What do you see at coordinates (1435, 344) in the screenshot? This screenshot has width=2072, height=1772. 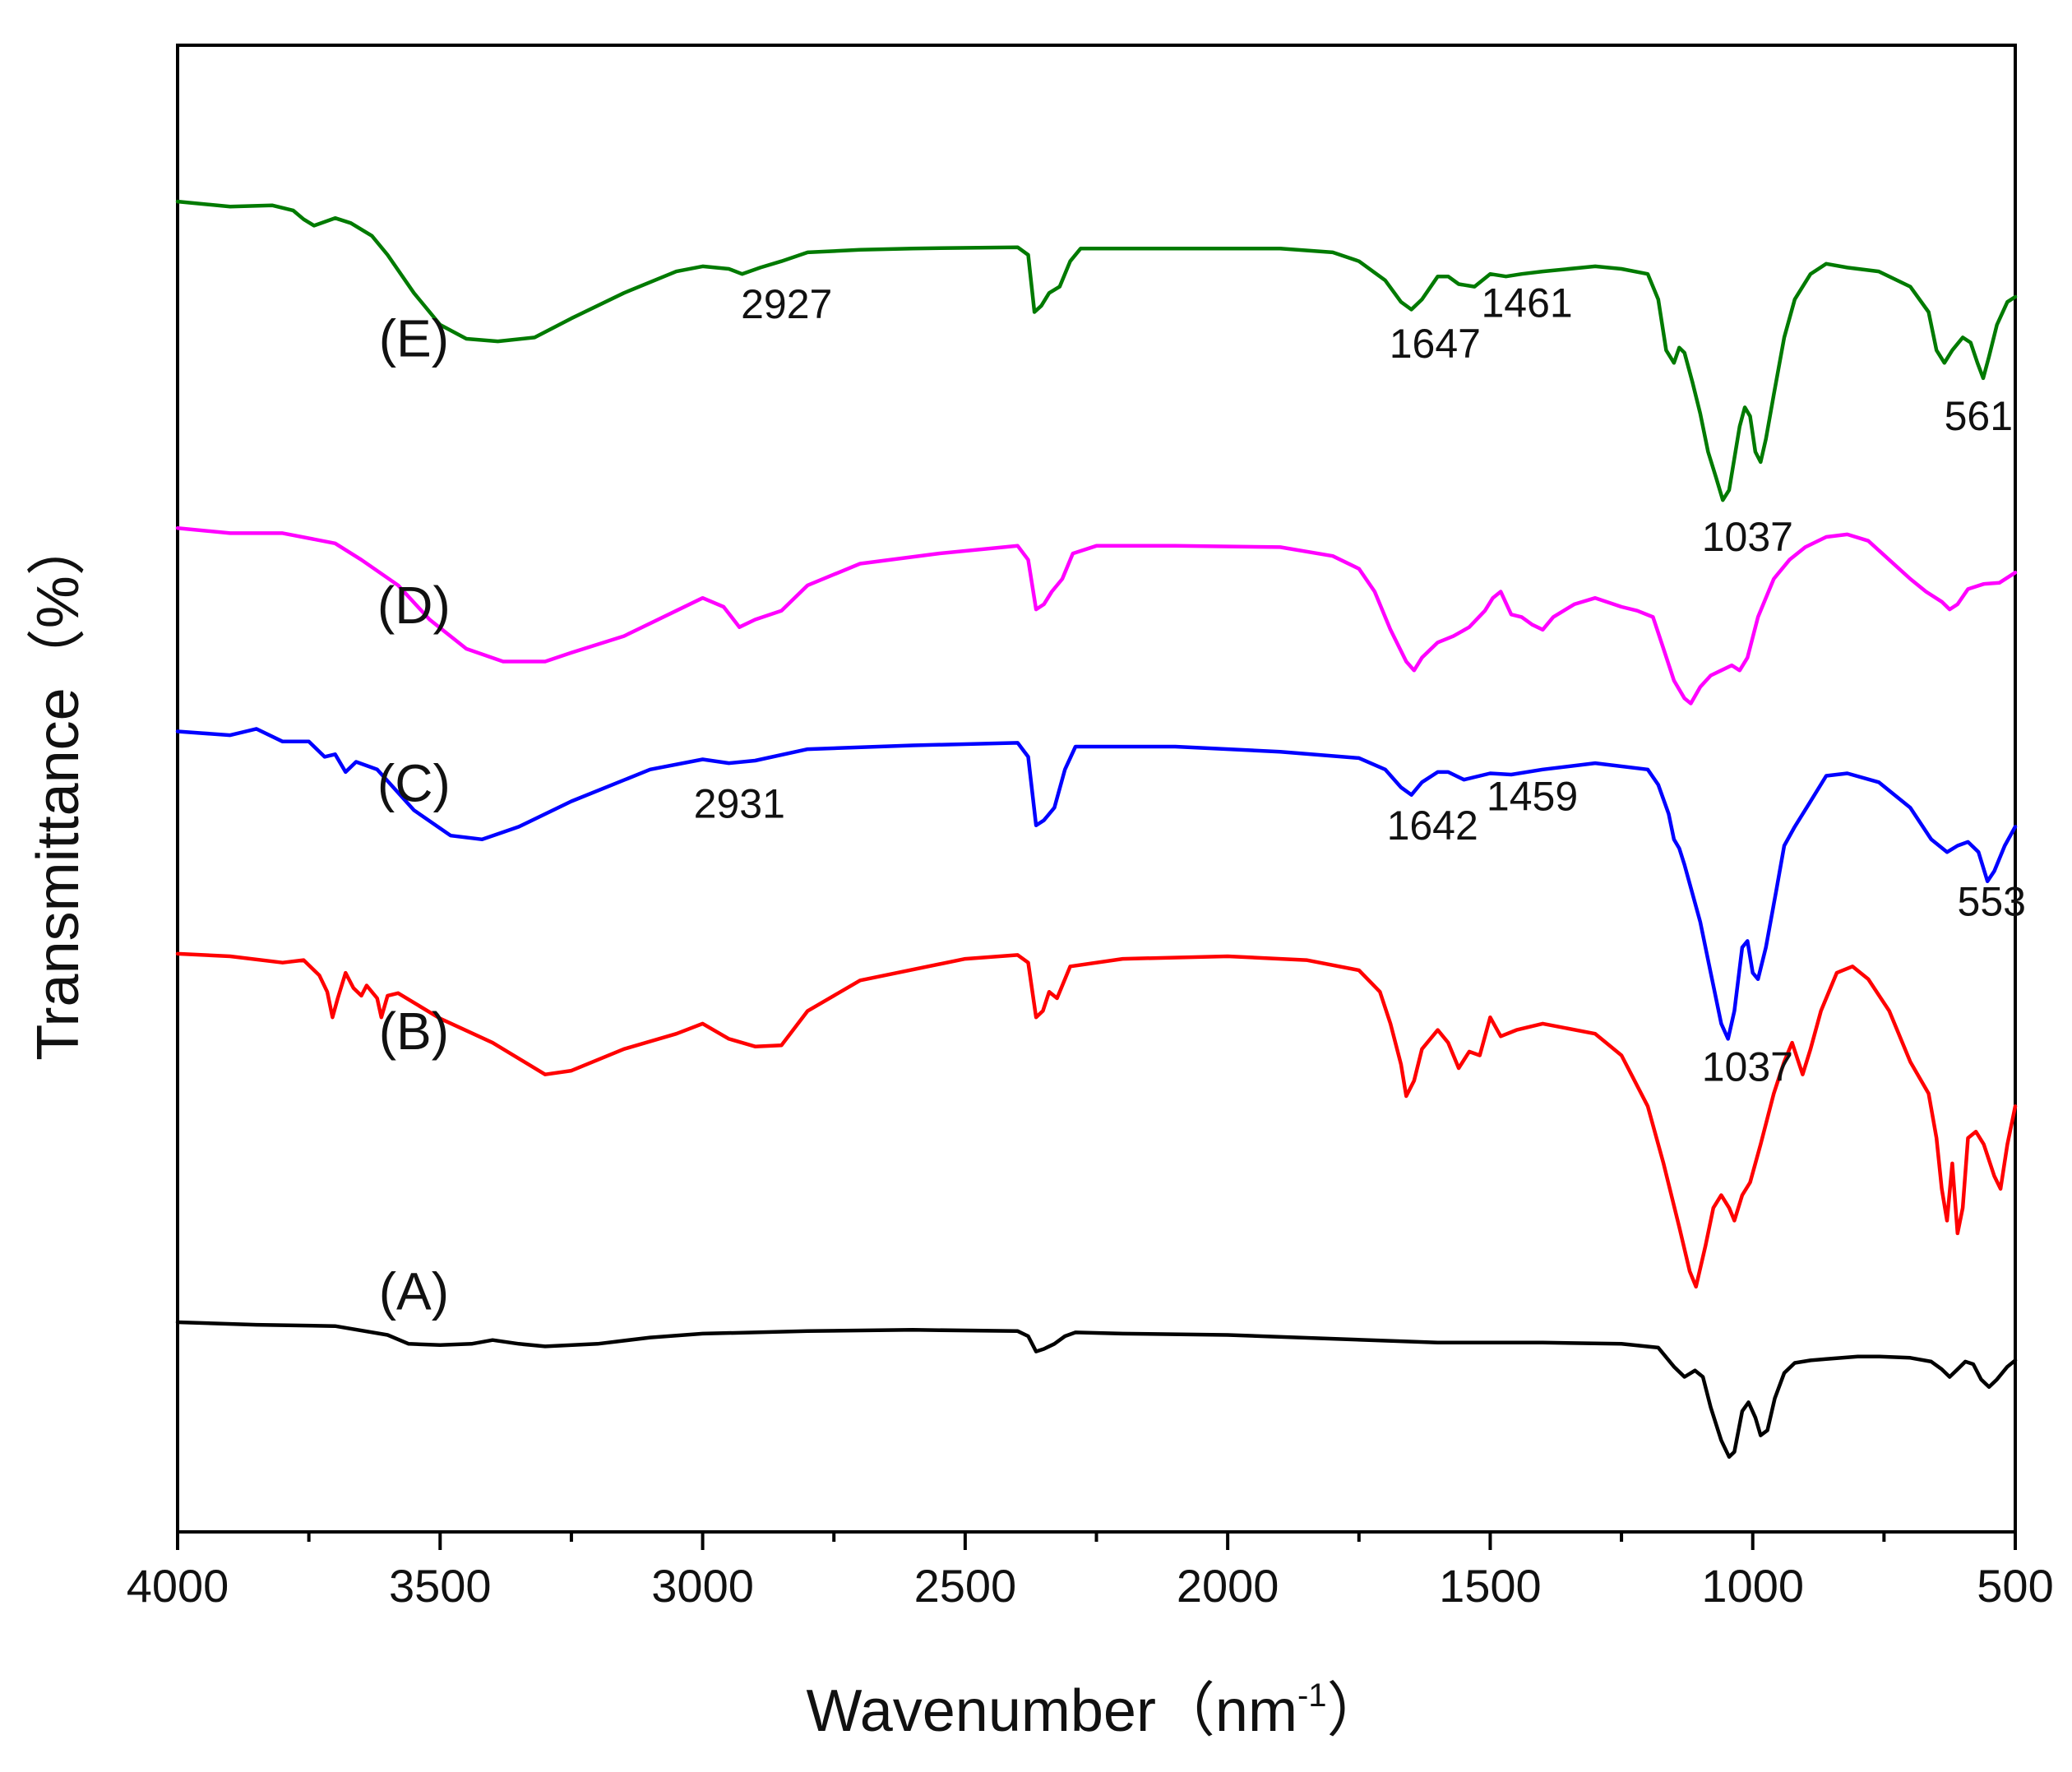 I see `peak-annotation: 1647` at bounding box center [1435, 344].